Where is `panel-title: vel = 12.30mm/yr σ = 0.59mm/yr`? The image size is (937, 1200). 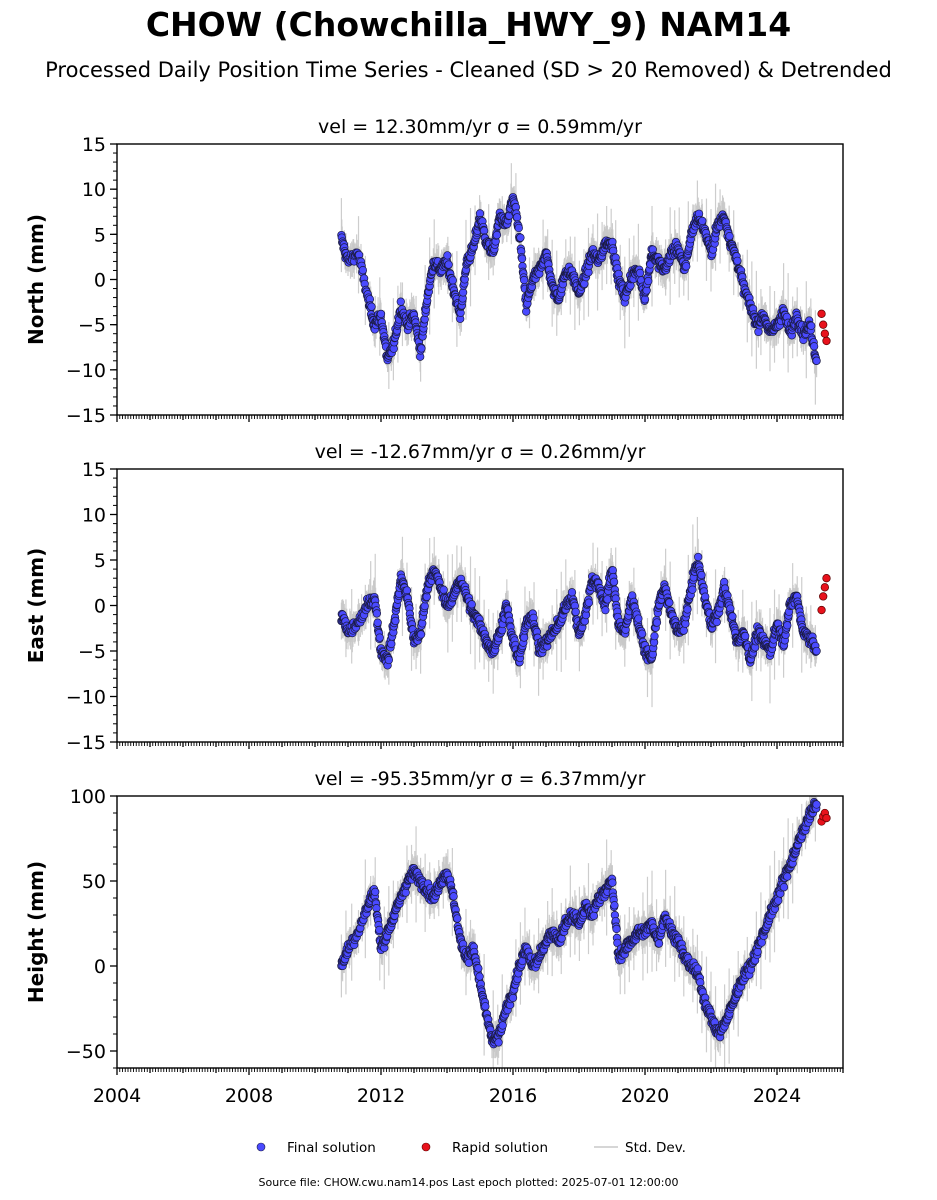
panel-title: vel = 12.30mm/yr σ = 0.59mm/yr is located at coordinates (480, 127).